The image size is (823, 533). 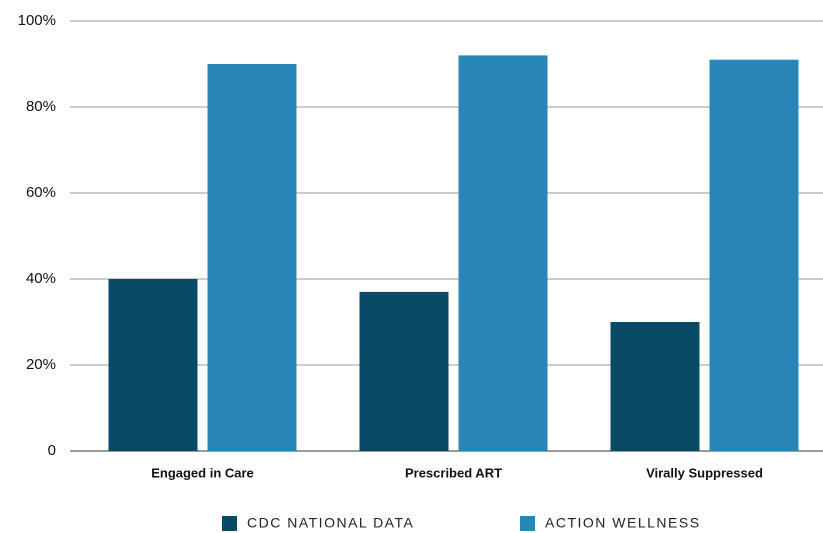 I want to click on y-tick-label: 60%, so click(x=41, y=192).